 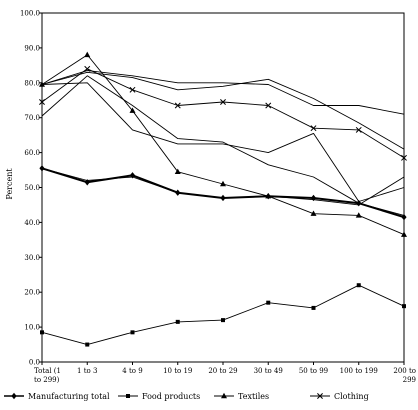 I want to click on x-tick-label: 20 to 29, so click(x=222, y=371).